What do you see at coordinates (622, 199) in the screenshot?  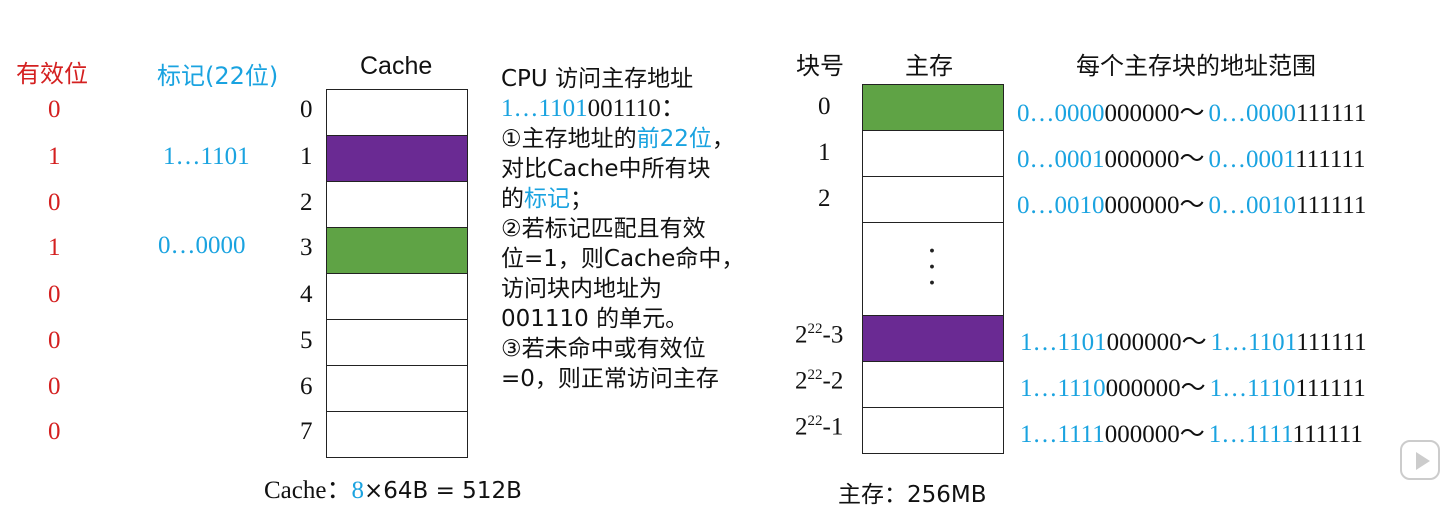 I see `desc-line-5: 的标记；` at bounding box center [622, 199].